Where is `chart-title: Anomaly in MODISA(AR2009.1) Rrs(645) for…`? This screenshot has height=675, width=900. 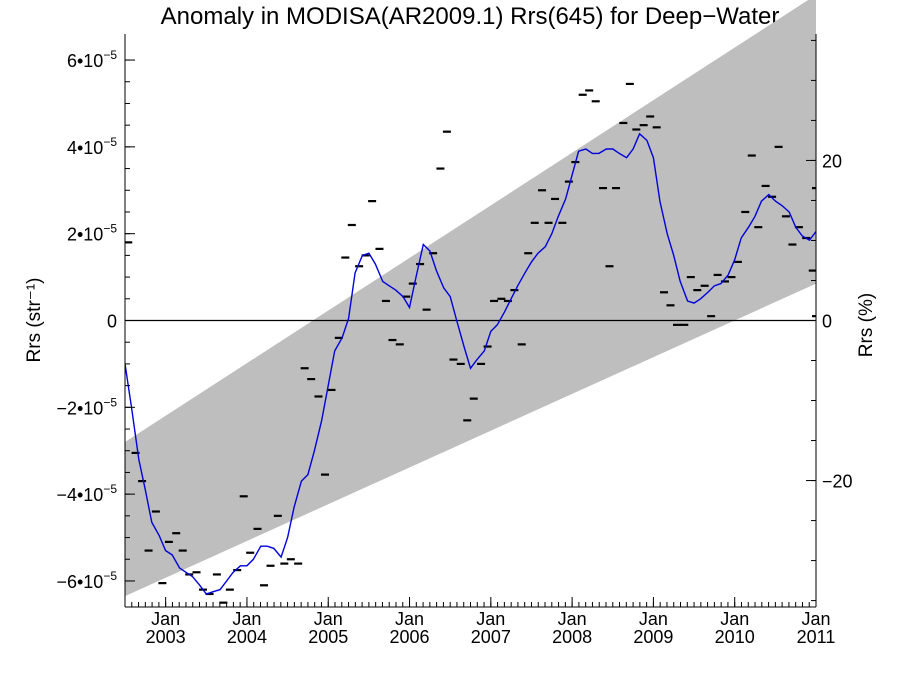
chart-title: Anomaly in MODISA(AR2009.1) Rrs(645) for… is located at coordinates (470, 16).